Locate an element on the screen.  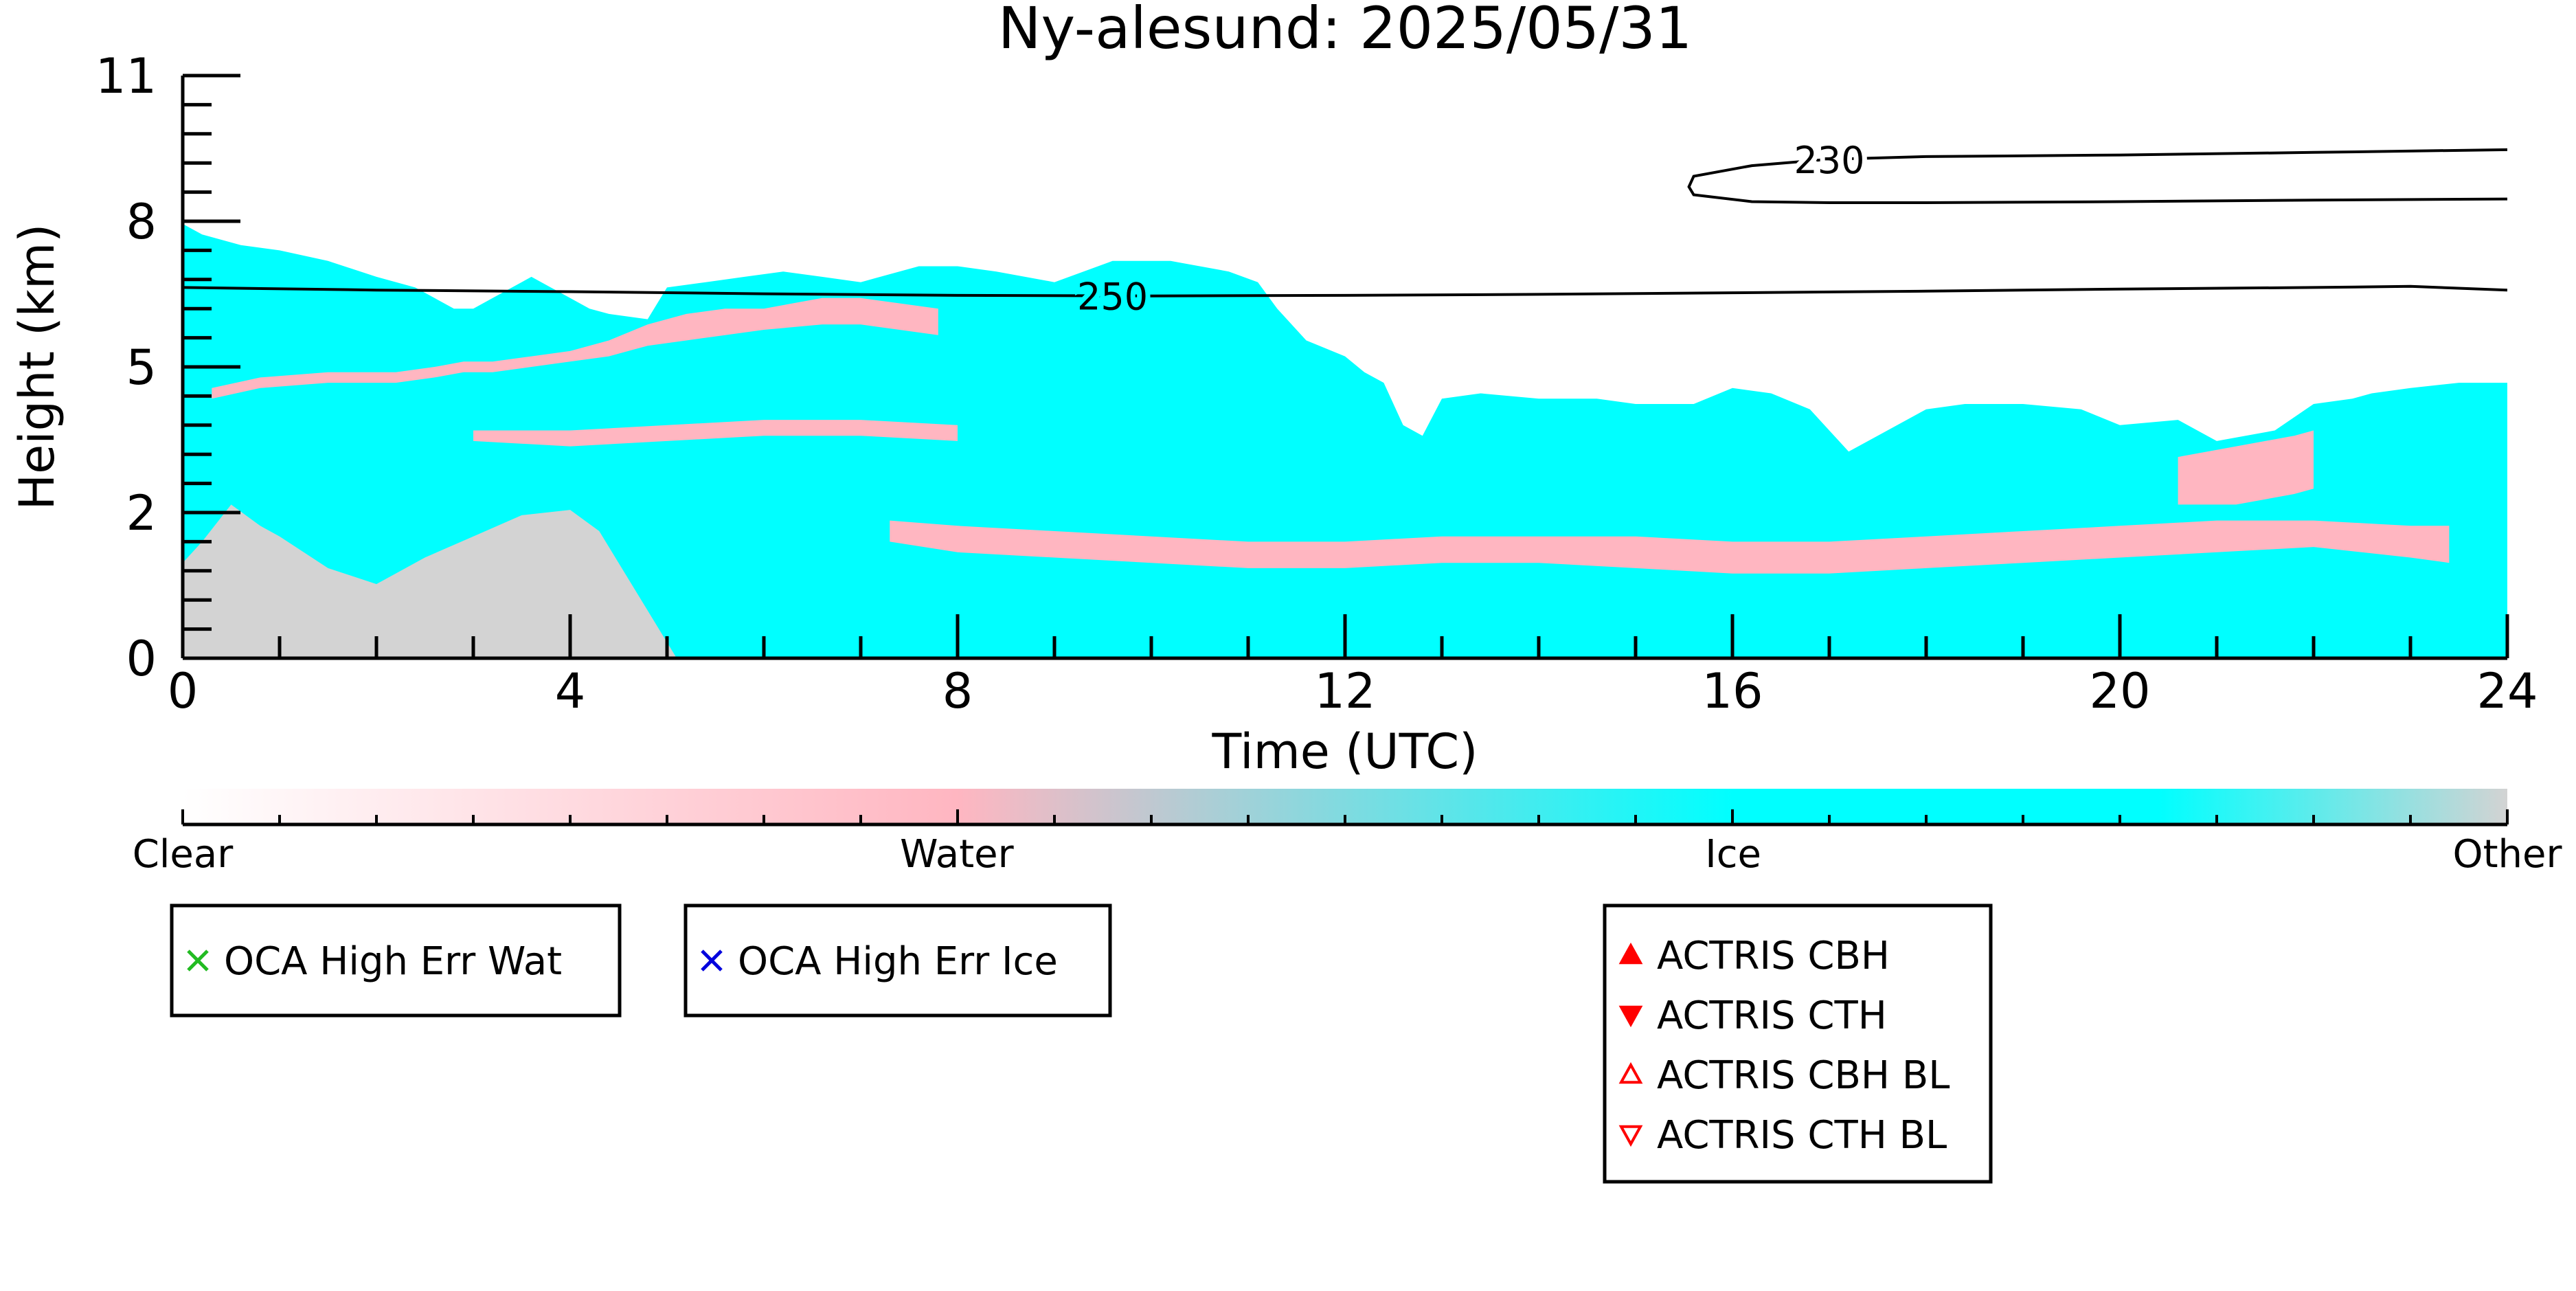
colorbar: Clear Water Ice Other is located at coordinates (1347, 833).